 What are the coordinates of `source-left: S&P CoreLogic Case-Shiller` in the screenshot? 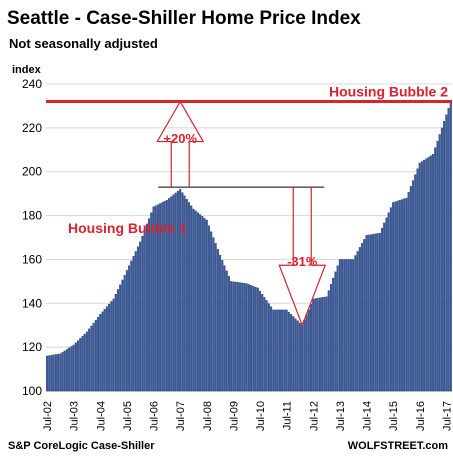 It's located at (81, 446).